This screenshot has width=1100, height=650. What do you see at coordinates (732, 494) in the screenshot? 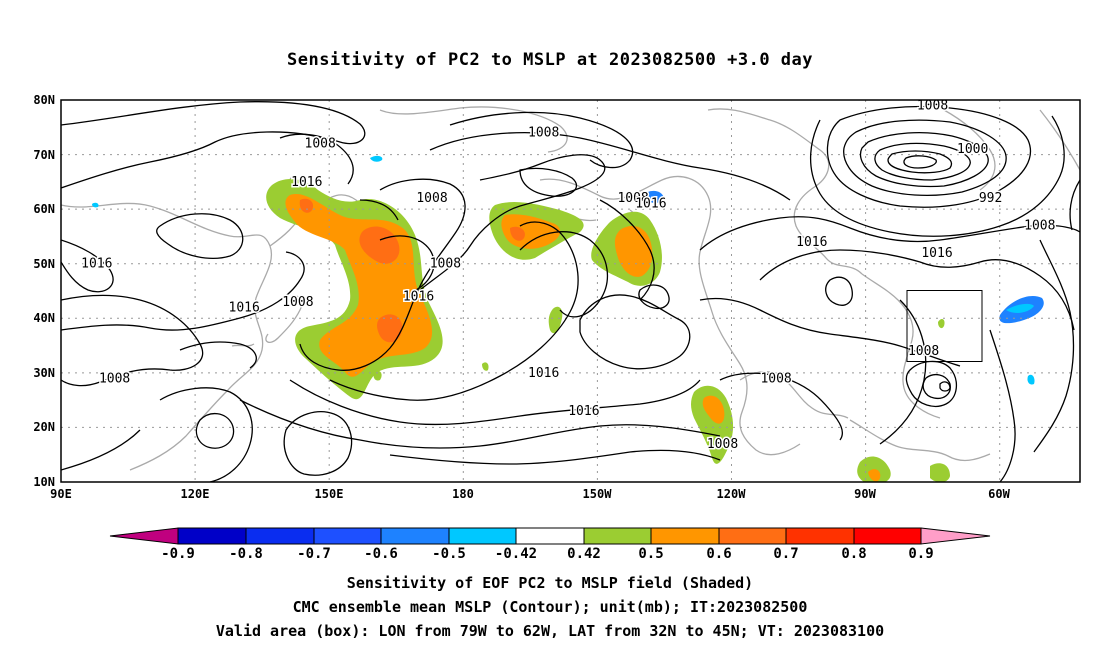
I see `lon-label-120w: 120W` at bounding box center [732, 494].